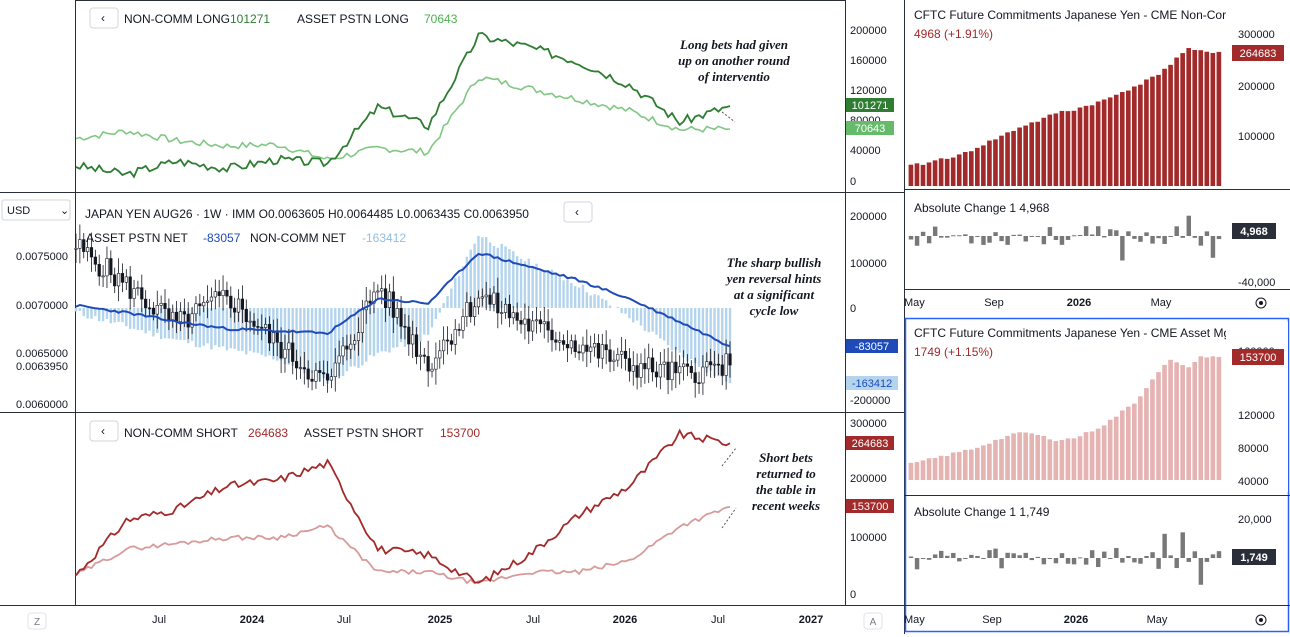  Describe the element at coordinates (64, 211) in the screenshot. I see `chevron-down-icon: ⌄` at that location.